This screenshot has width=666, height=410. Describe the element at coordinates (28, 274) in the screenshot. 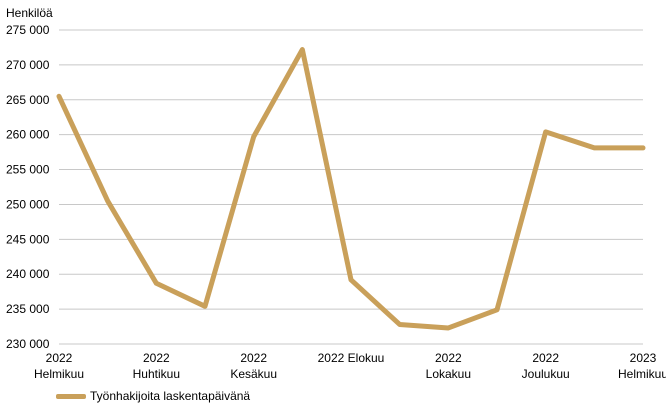

I see `y-tick-label: 240 000` at that location.